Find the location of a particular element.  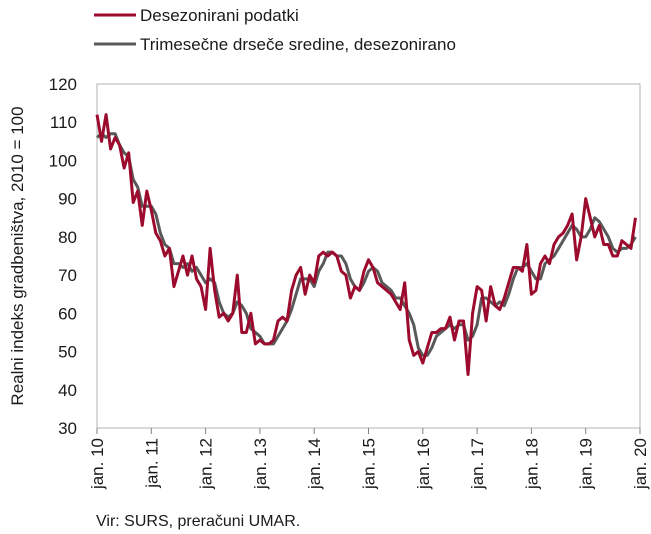

x-tick-label: jan. 20 is located at coordinates (640, 464).